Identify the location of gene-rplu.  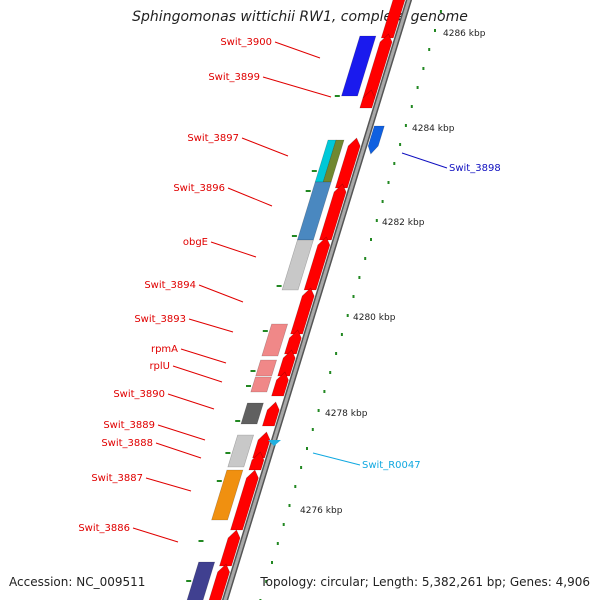
(261, 384).